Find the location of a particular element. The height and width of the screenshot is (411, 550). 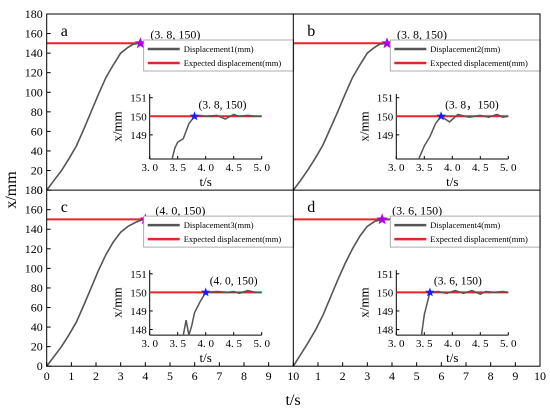

y-tick-label: 140 is located at coordinates (34, 53).